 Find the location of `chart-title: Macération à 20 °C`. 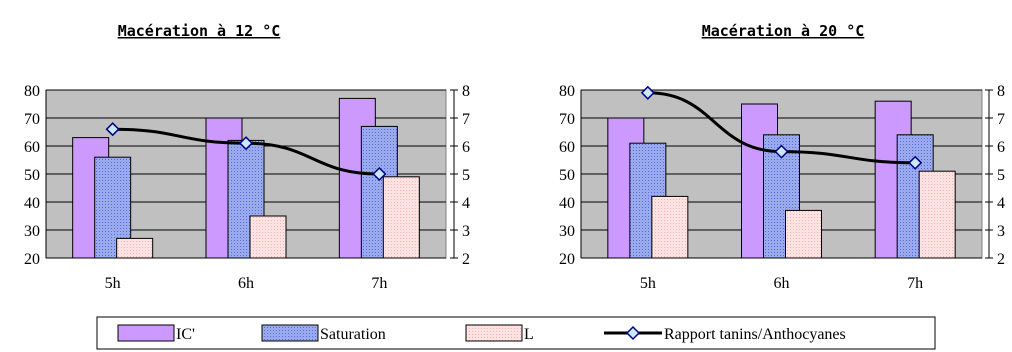

chart-title: Macération à 20 °C is located at coordinates (783, 31).